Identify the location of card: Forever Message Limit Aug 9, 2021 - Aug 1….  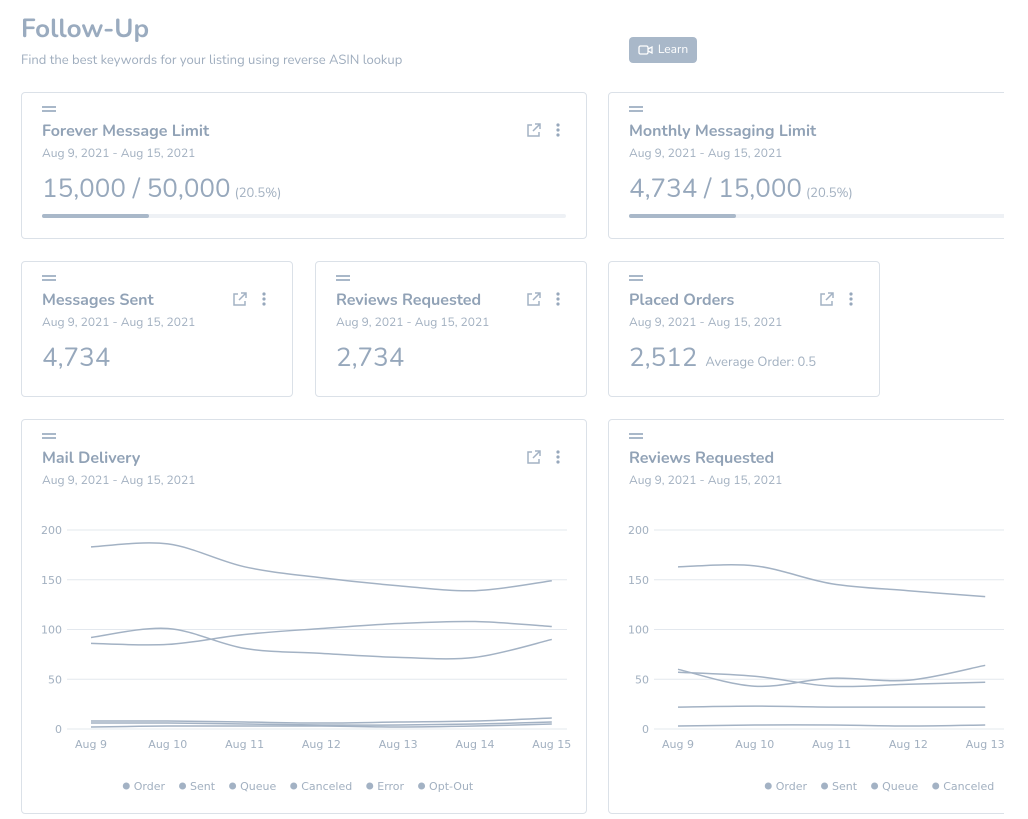
(304, 165).